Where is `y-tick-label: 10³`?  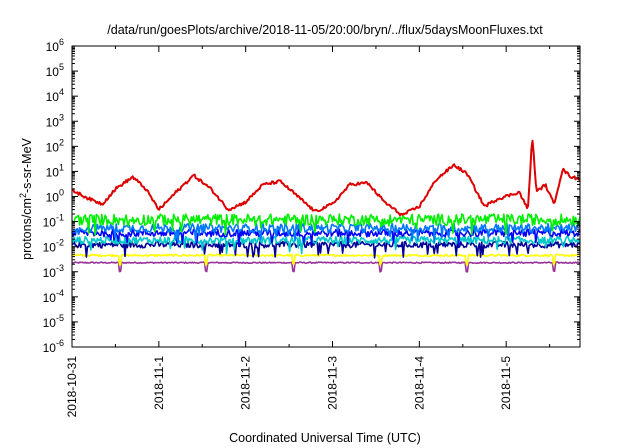 y-tick-label: 10³ is located at coordinates (55, 120).